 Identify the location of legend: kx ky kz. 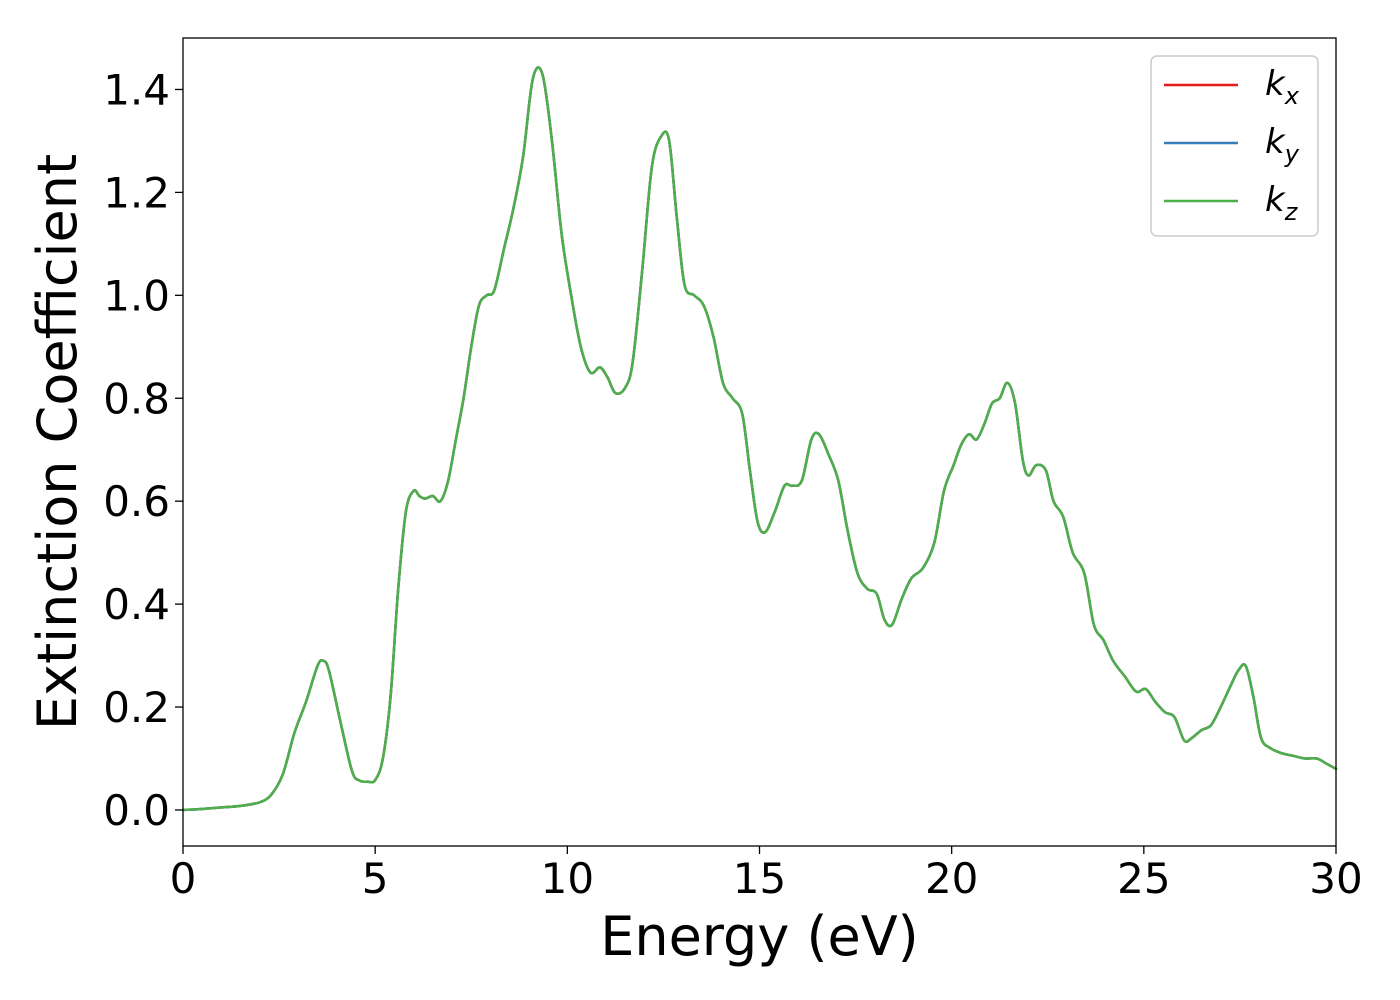
(1234, 146).